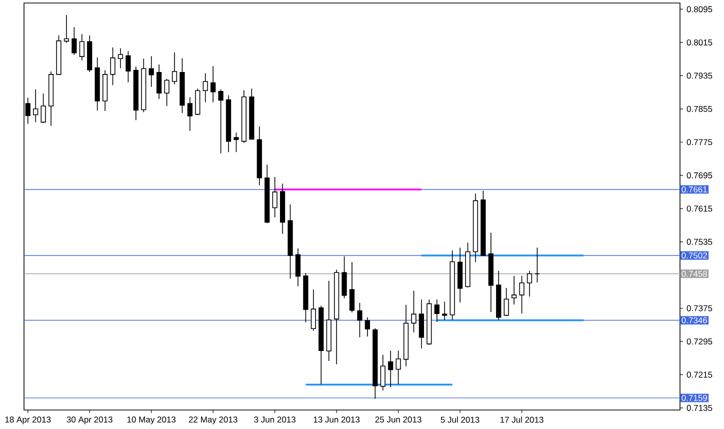  What do you see at coordinates (699, 209) in the screenshot?
I see `y-tick-label: 0.7615` at bounding box center [699, 209].